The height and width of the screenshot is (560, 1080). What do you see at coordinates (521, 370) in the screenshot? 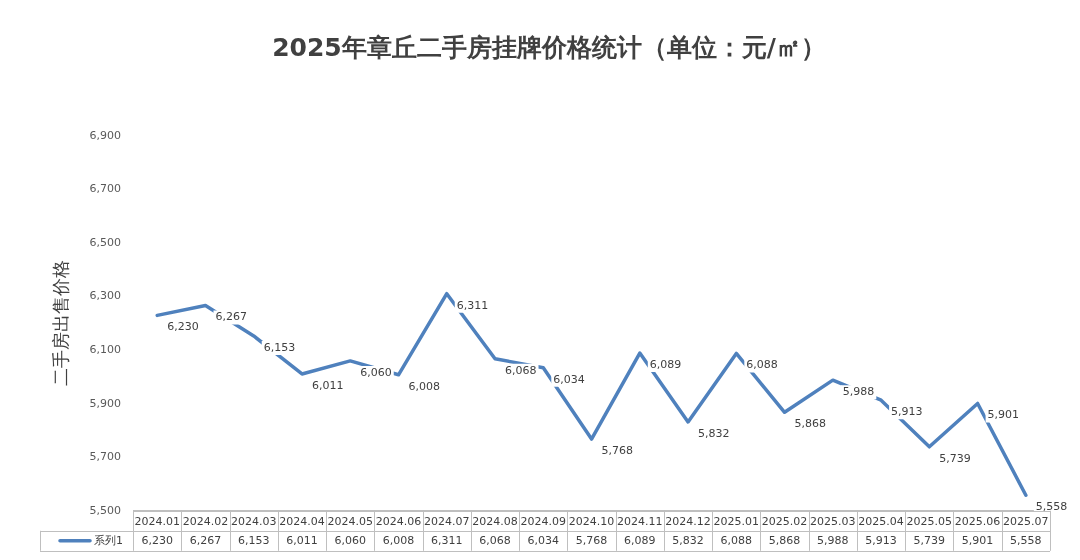
I see `text: 6,068` at bounding box center [521, 370].